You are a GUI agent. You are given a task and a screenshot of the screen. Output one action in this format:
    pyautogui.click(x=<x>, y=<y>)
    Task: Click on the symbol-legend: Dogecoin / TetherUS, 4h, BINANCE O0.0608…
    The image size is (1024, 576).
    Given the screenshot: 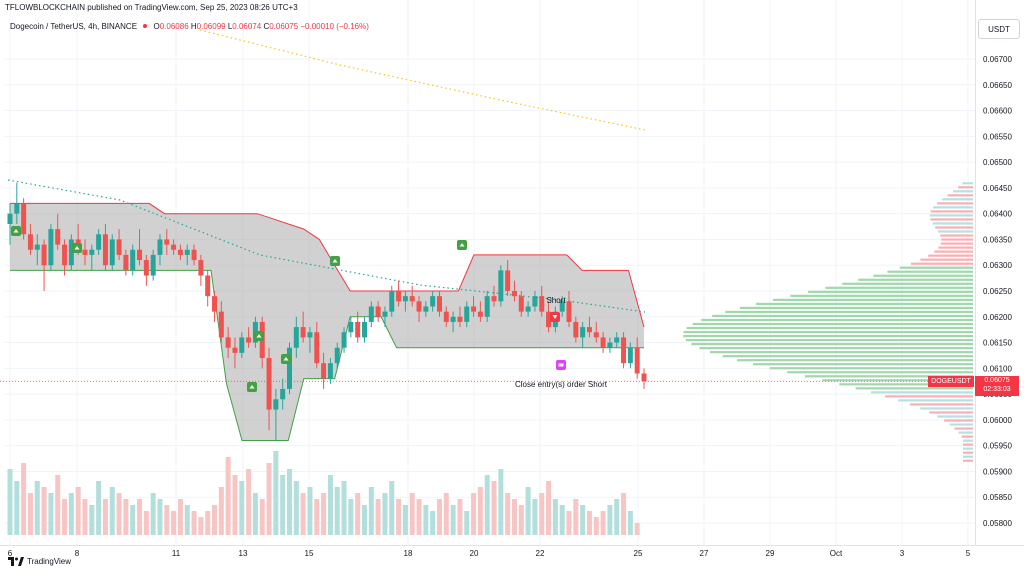 What is the action you would take?
    pyautogui.click(x=189, y=26)
    